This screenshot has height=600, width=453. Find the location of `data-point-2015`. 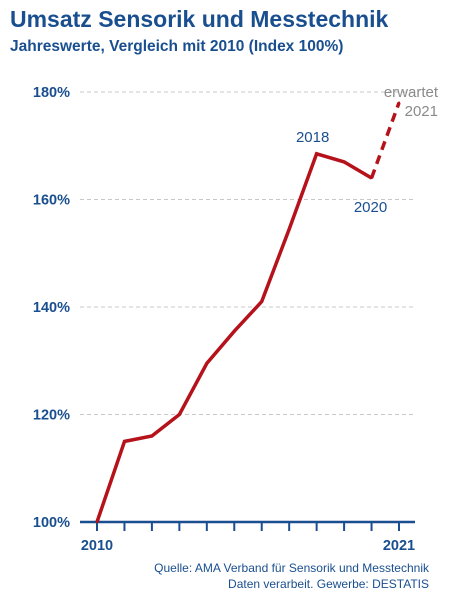

data-point-2015 is located at coordinates (234, 331).